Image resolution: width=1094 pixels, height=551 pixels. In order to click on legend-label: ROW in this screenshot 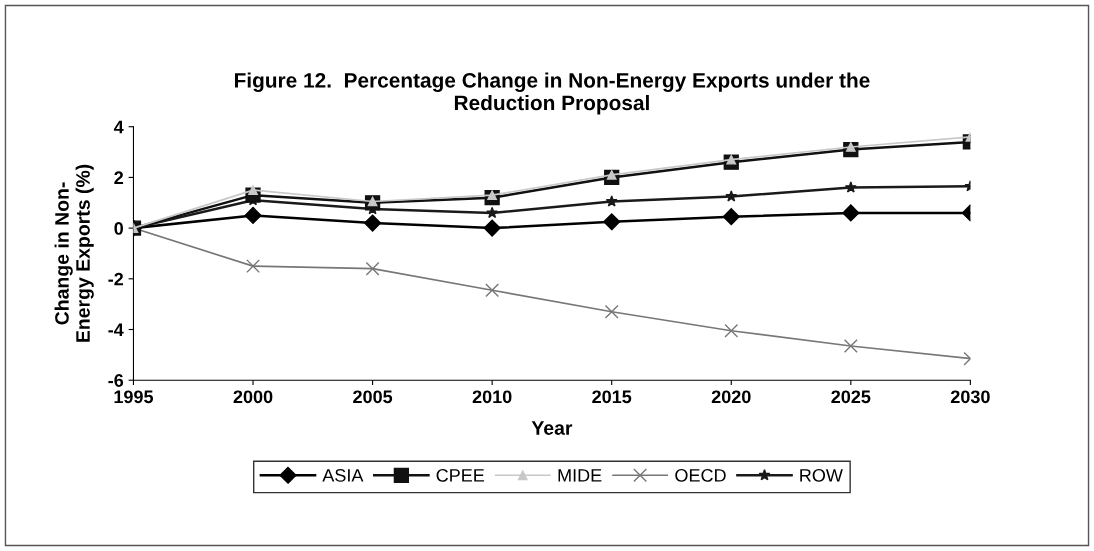, I will do `click(821, 475)`.